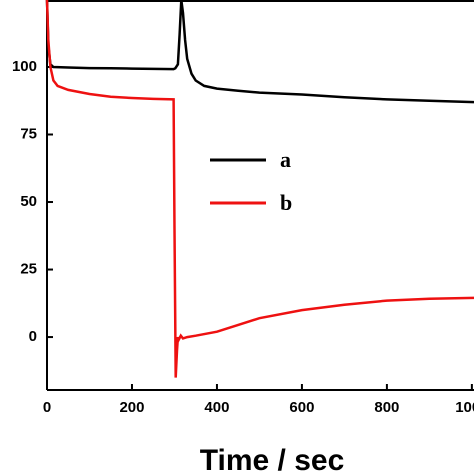  Describe the element at coordinates (33, 336) in the screenshot. I see `y-tick-label: 0` at that location.